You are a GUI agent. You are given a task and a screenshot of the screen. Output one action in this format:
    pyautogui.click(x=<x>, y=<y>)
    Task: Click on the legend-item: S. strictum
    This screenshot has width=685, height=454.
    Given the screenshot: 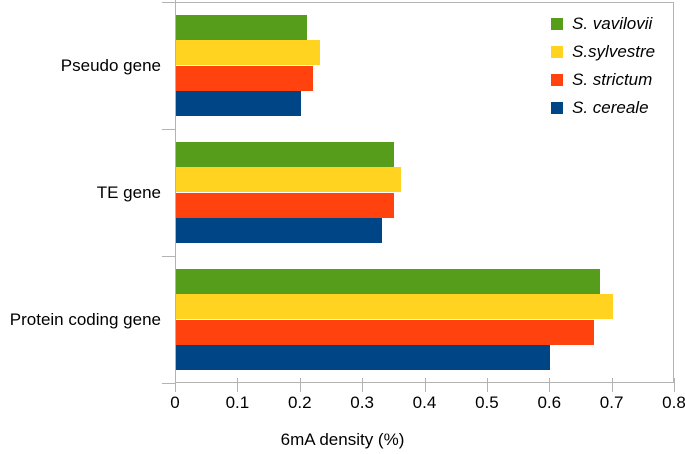 What is the action you would take?
    pyautogui.click(x=603, y=80)
    